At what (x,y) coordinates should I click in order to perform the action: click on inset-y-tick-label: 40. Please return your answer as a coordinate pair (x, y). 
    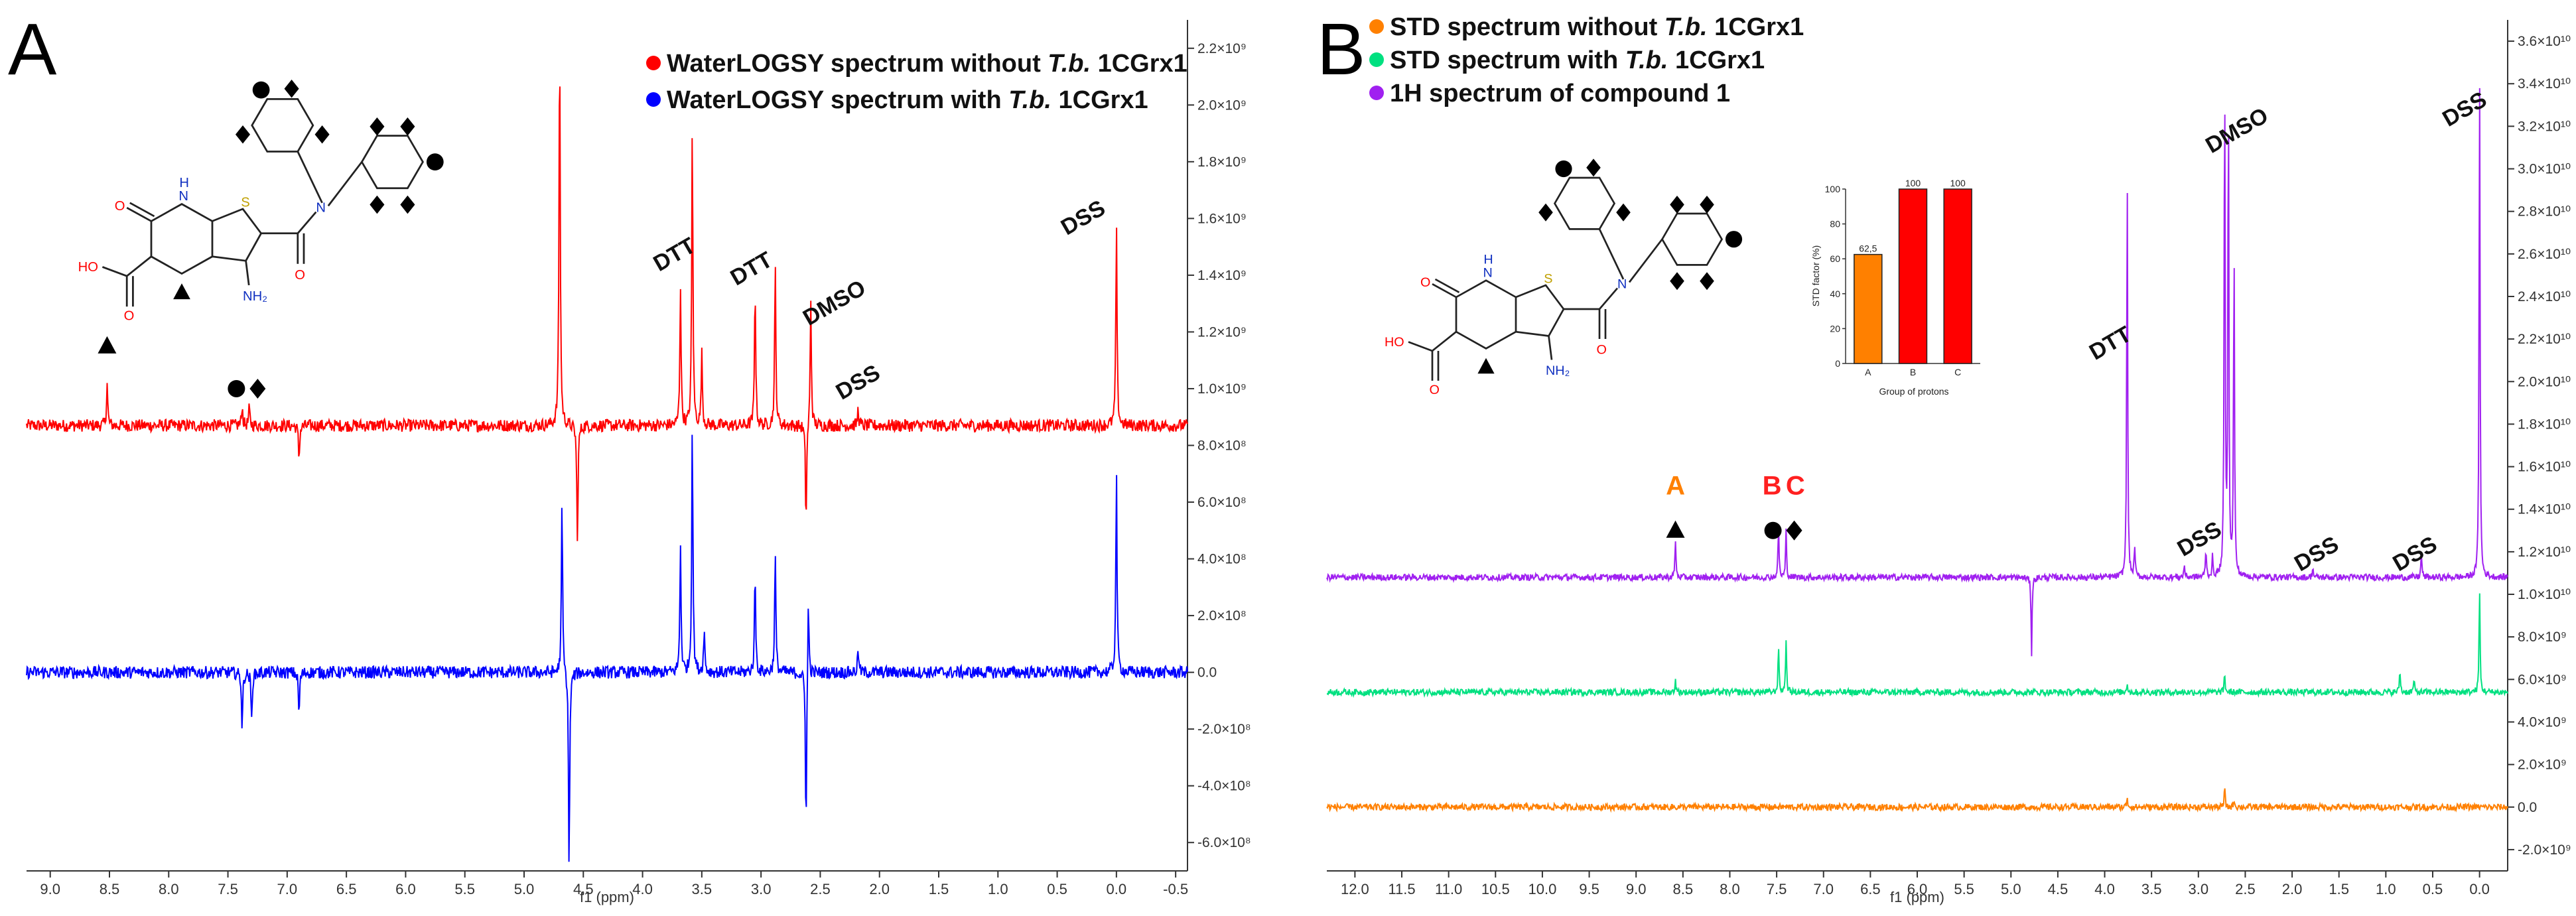
    Looking at the image, I should click on (1835, 294).